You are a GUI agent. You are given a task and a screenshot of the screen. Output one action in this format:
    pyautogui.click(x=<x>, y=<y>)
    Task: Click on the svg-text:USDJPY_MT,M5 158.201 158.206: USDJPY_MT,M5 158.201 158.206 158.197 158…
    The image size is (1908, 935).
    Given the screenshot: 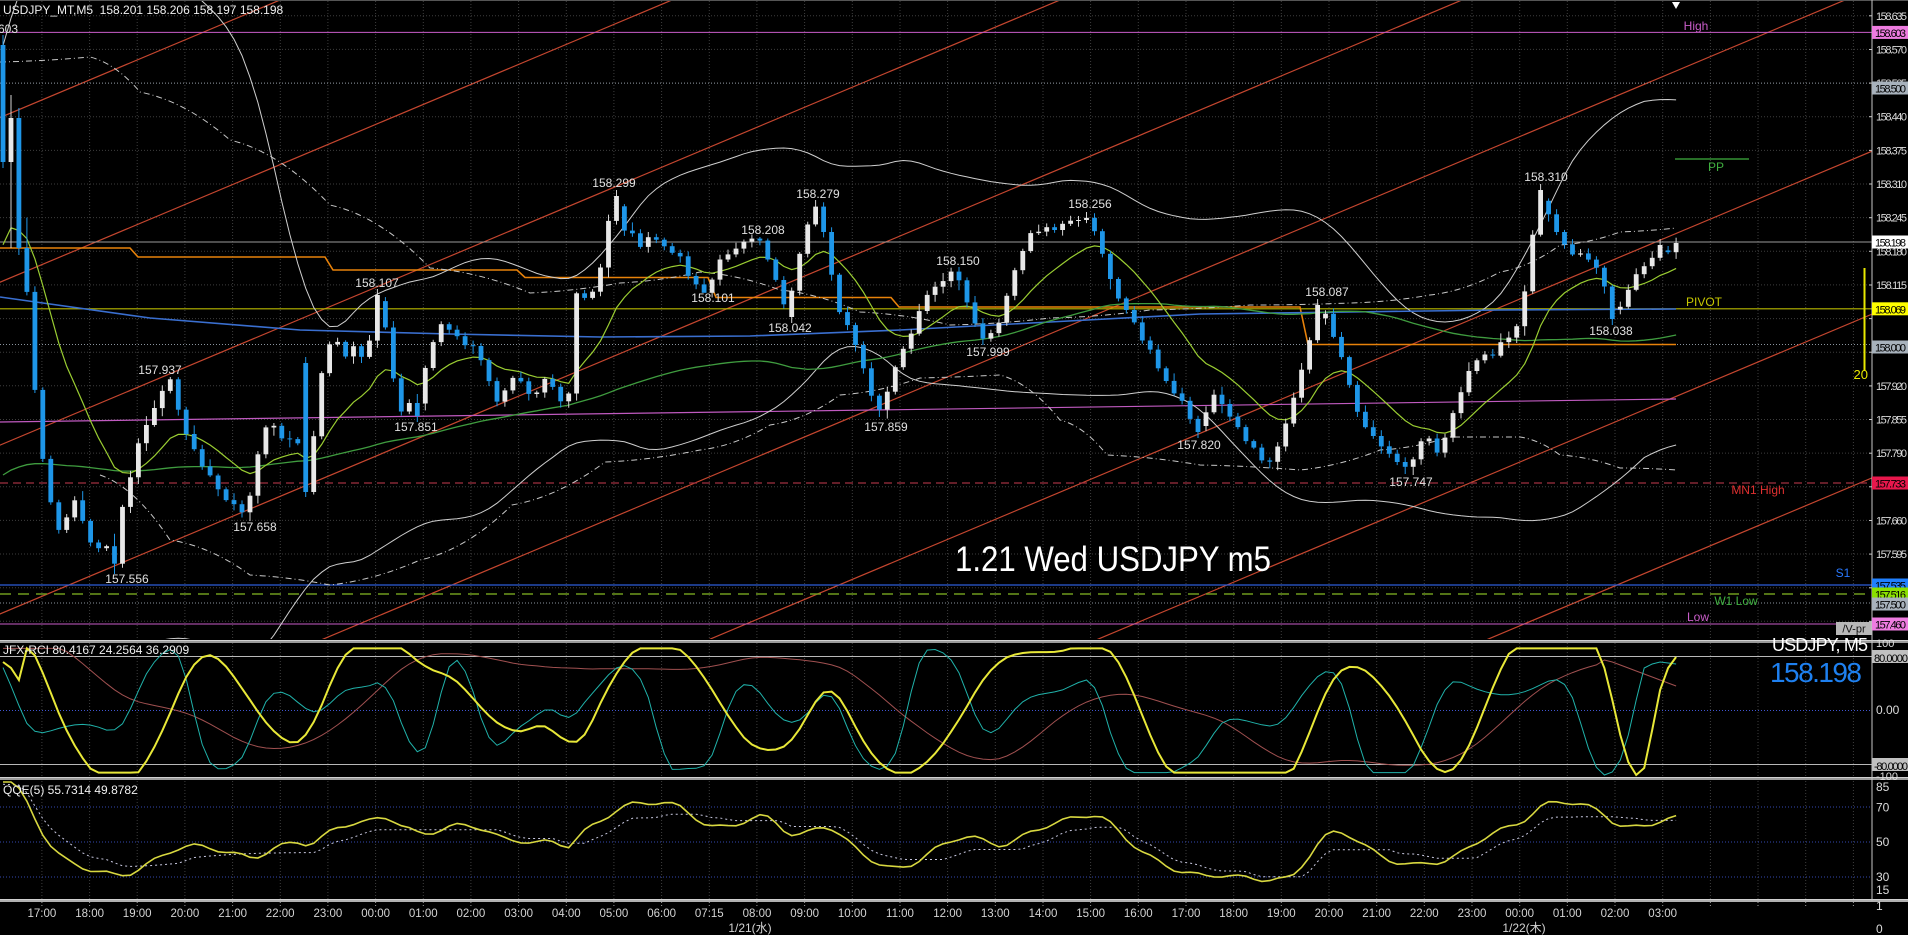 What is the action you would take?
    pyautogui.click(x=143, y=10)
    